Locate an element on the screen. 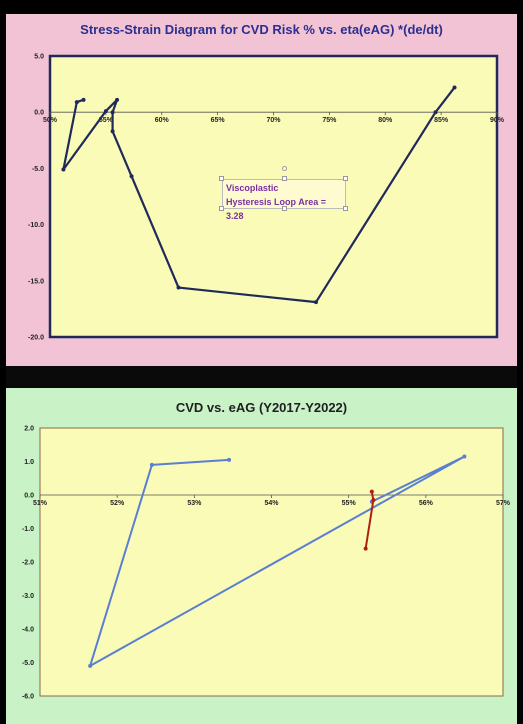 This screenshot has width=523, height=724. y-tick-label: 5.0 is located at coordinates (39, 57).